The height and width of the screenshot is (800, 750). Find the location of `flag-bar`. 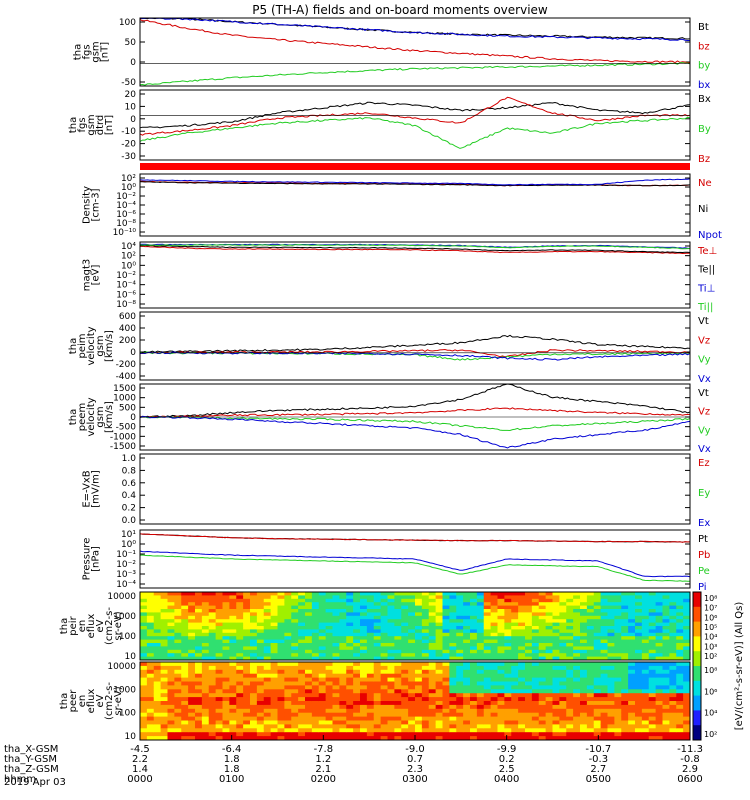

flag-bar is located at coordinates (415, 166).